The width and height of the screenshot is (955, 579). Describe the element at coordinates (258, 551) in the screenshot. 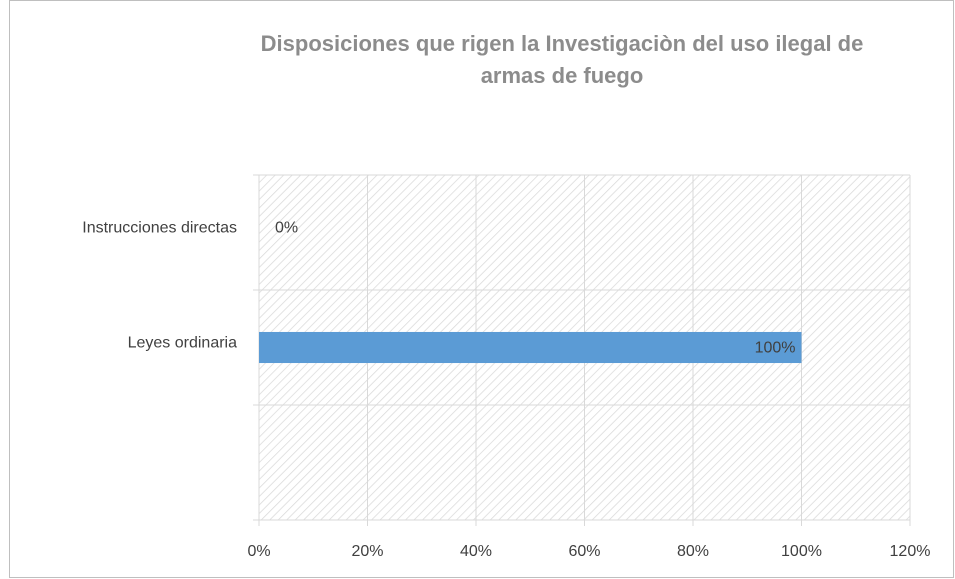

I see `x-tick-label: 0%` at that location.